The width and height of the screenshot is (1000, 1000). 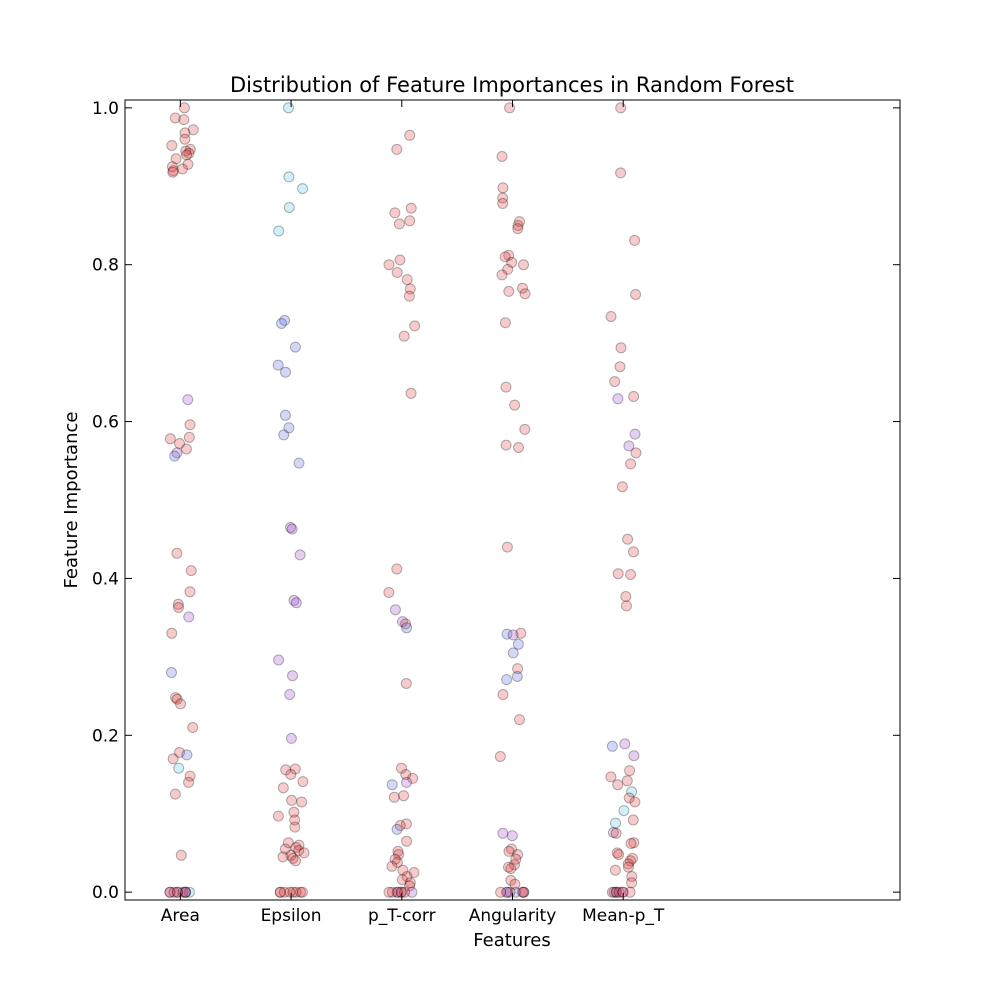 What do you see at coordinates (511, 940) in the screenshot?
I see `x-axis-label: Features` at bounding box center [511, 940].